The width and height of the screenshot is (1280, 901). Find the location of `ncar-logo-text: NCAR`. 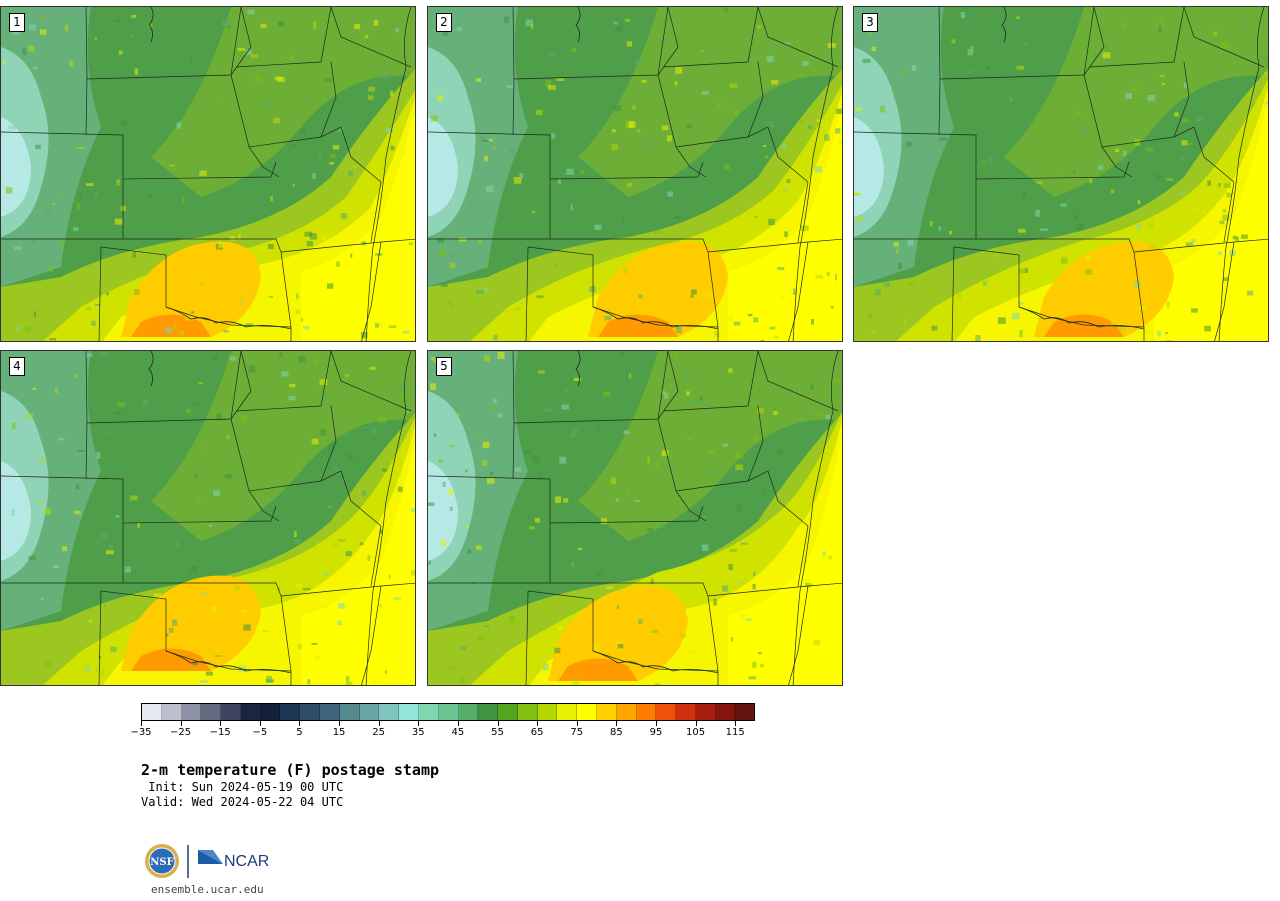

ncar-logo-text: NCAR is located at coordinates (246, 861).